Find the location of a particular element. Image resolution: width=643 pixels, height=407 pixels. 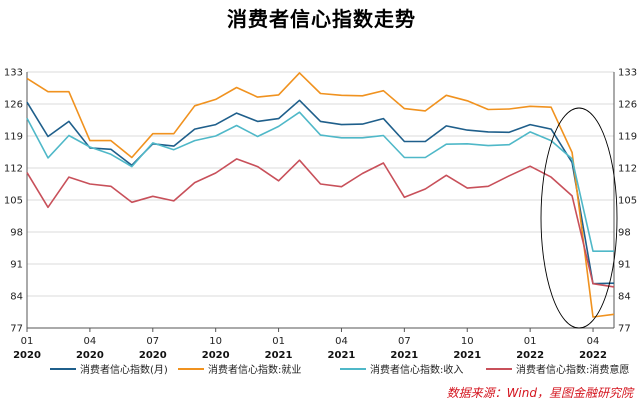

legend-label-0: 消费者信心指数(月) is located at coordinates (124, 369).